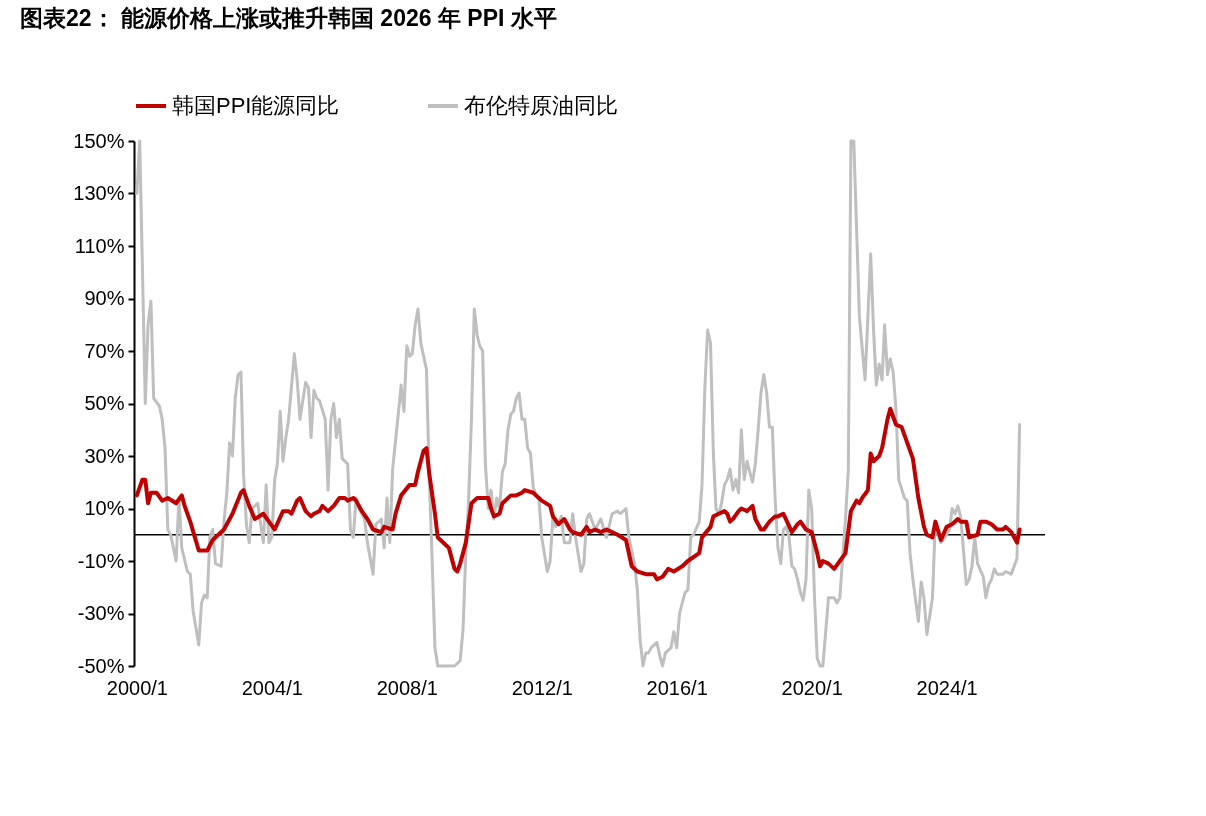 Image resolution: width=1206 pixels, height=816 pixels. Describe the element at coordinates (104, 350) in the screenshot. I see `y-tick-label: 70%` at that location.